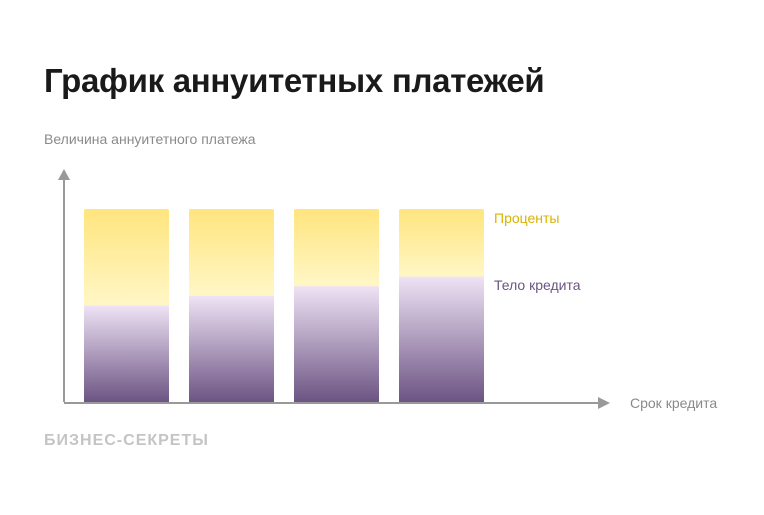 The image size is (764, 515). I want to click on page-title: График аннуитетных платежей, so click(294, 80).